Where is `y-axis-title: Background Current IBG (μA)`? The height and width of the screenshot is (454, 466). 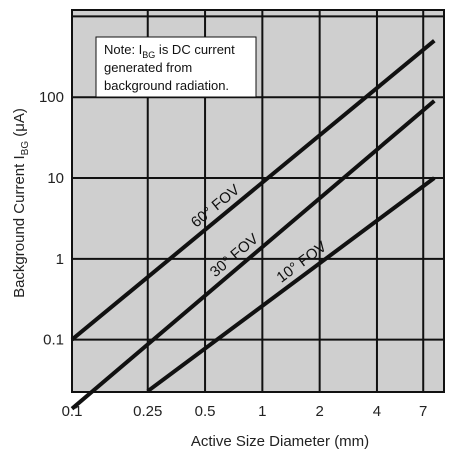 y-axis-title: Background Current IBG (μA) is located at coordinates (21, 203).